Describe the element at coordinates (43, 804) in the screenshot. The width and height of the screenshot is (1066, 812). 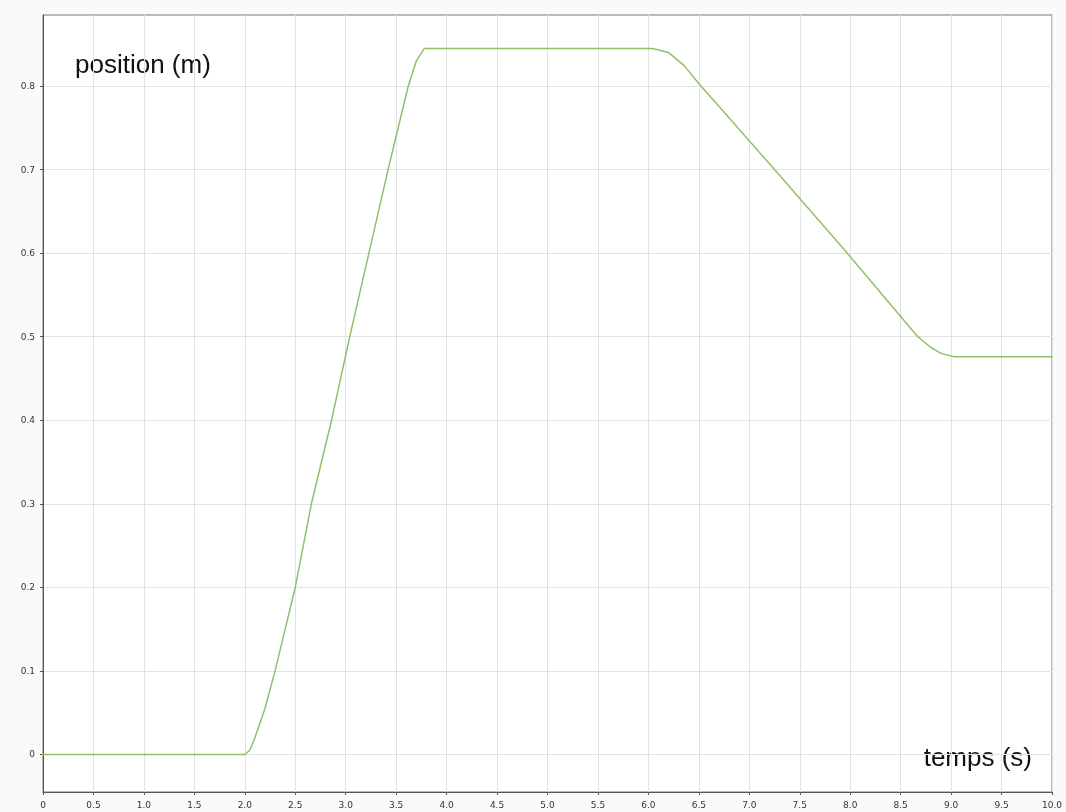
I see `x-tick-label: 0` at that location.